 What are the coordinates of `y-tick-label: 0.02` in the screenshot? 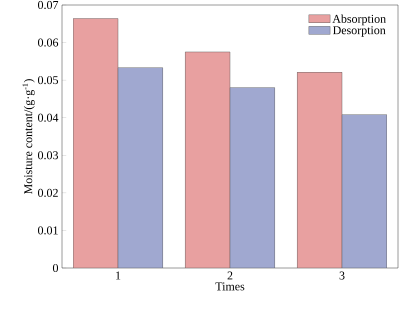 It's located at (48, 192).